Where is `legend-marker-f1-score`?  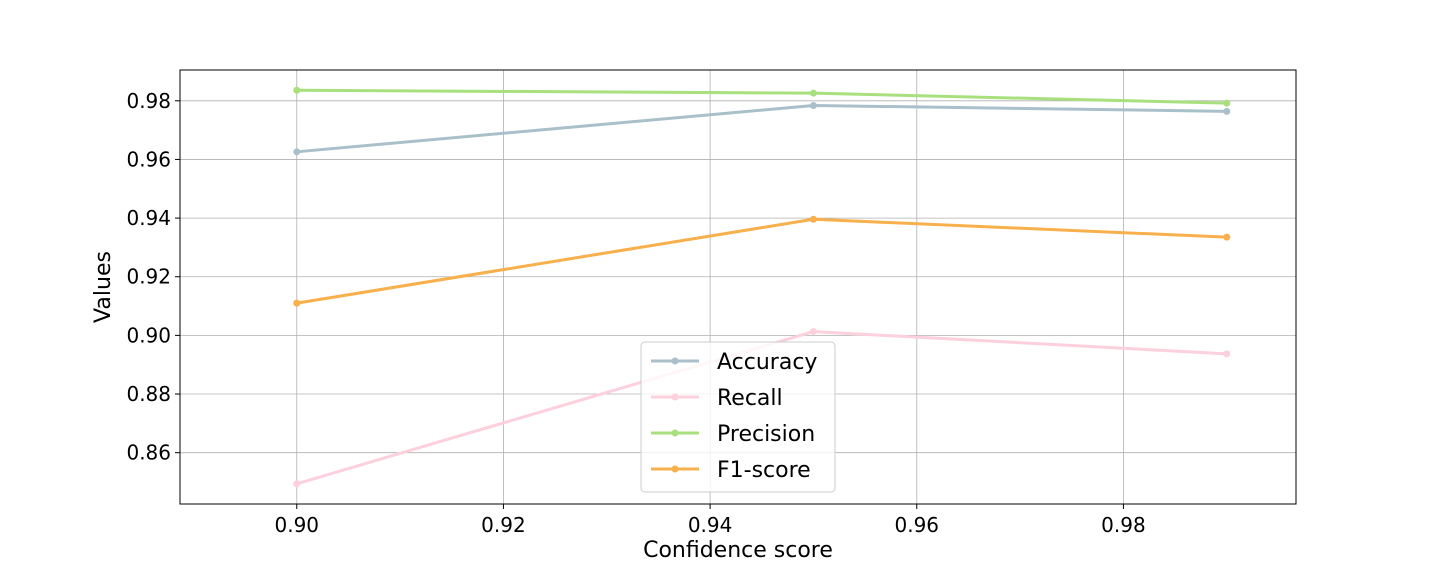 legend-marker-f1-score is located at coordinates (675, 469).